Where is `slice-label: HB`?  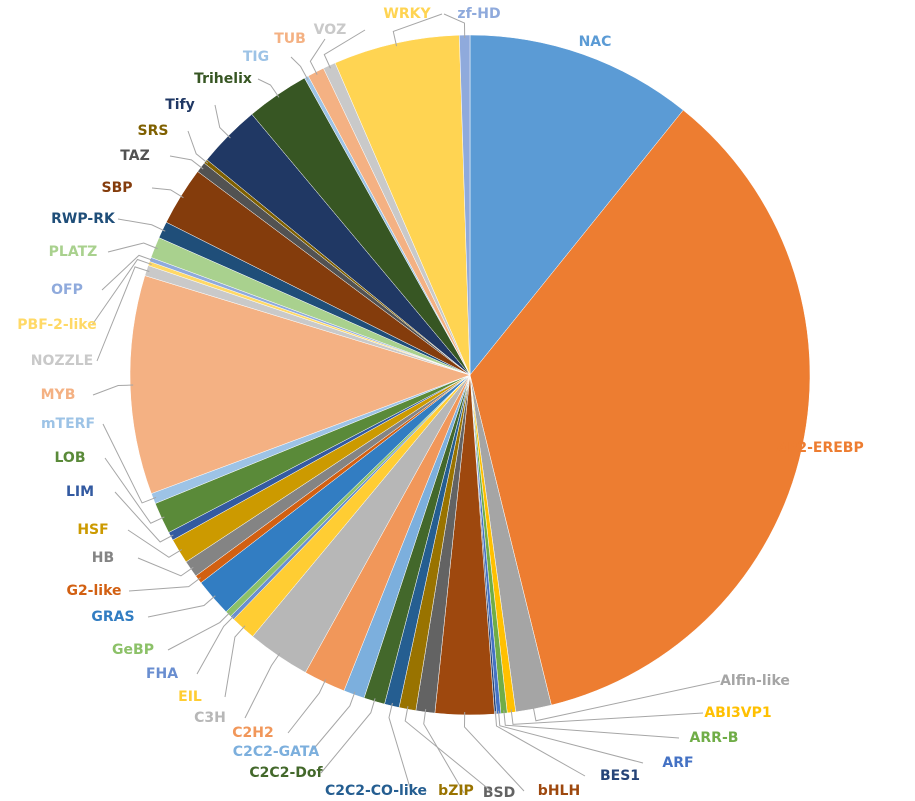
slice-label: HB is located at coordinates (103, 558).